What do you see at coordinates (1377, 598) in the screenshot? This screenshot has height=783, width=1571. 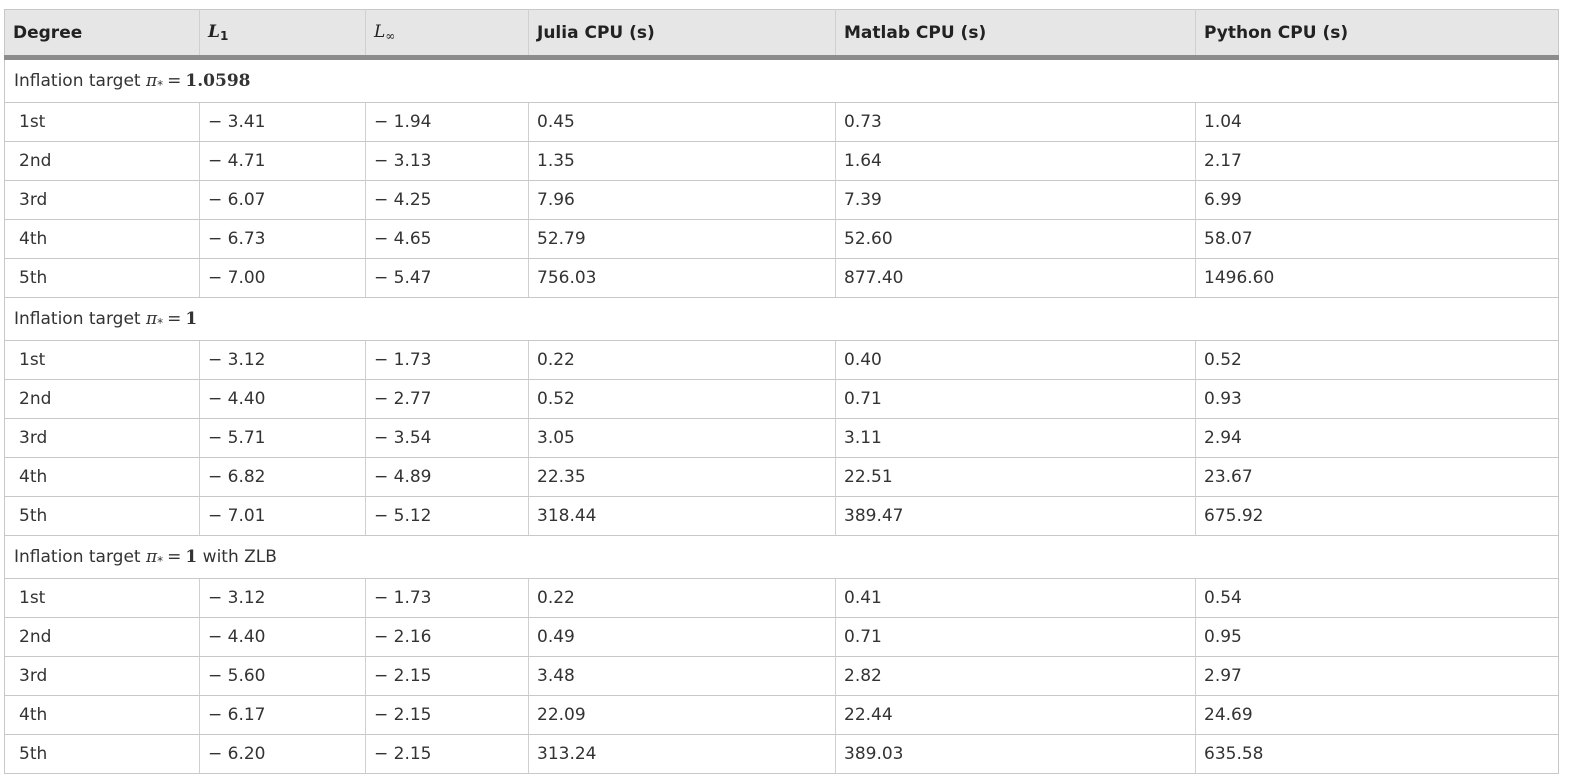 I see `cell-python: 0.54` at bounding box center [1377, 598].